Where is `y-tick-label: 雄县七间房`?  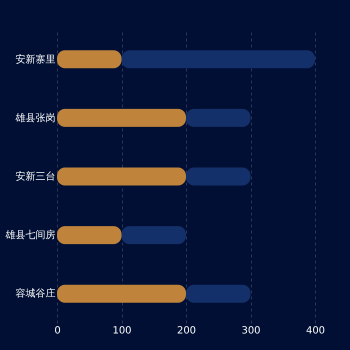 y-tick-label: 雄县七间房 is located at coordinates (30, 235).